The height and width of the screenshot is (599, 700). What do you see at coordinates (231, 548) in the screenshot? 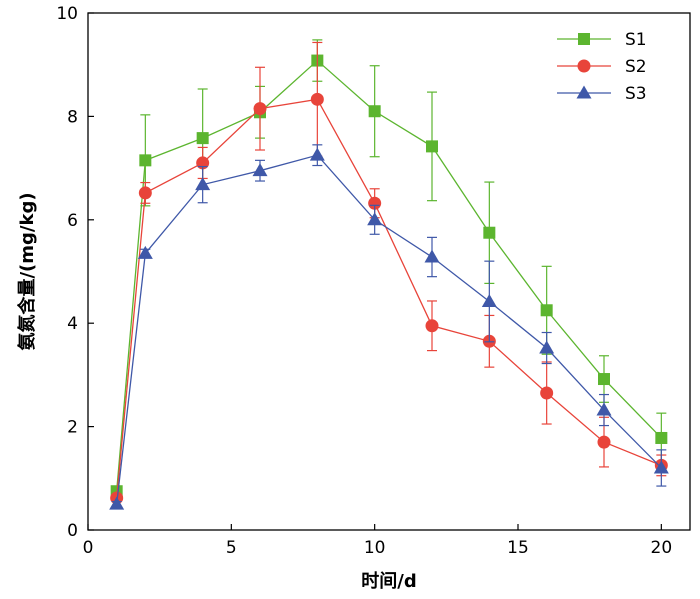
I see `x-tick-label: 5` at bounding box center [231, 548].